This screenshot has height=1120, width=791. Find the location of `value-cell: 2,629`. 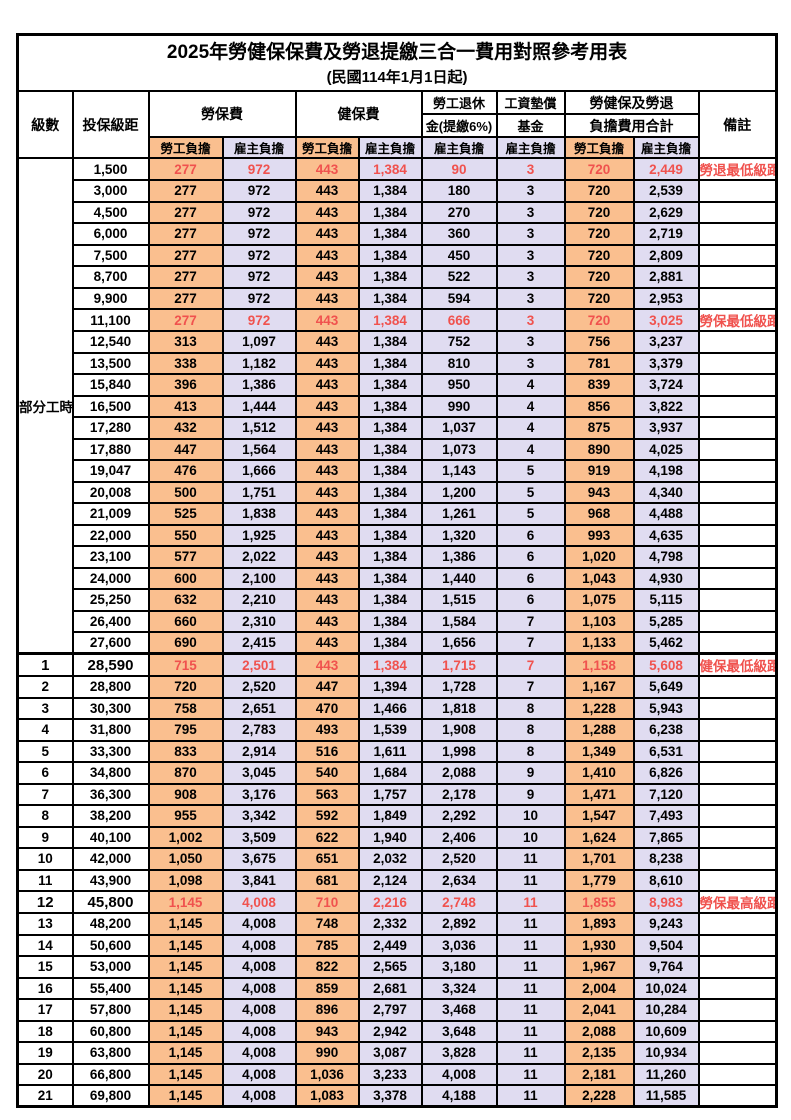

value-cell: 2,629 is located at coordinates (666, 212).